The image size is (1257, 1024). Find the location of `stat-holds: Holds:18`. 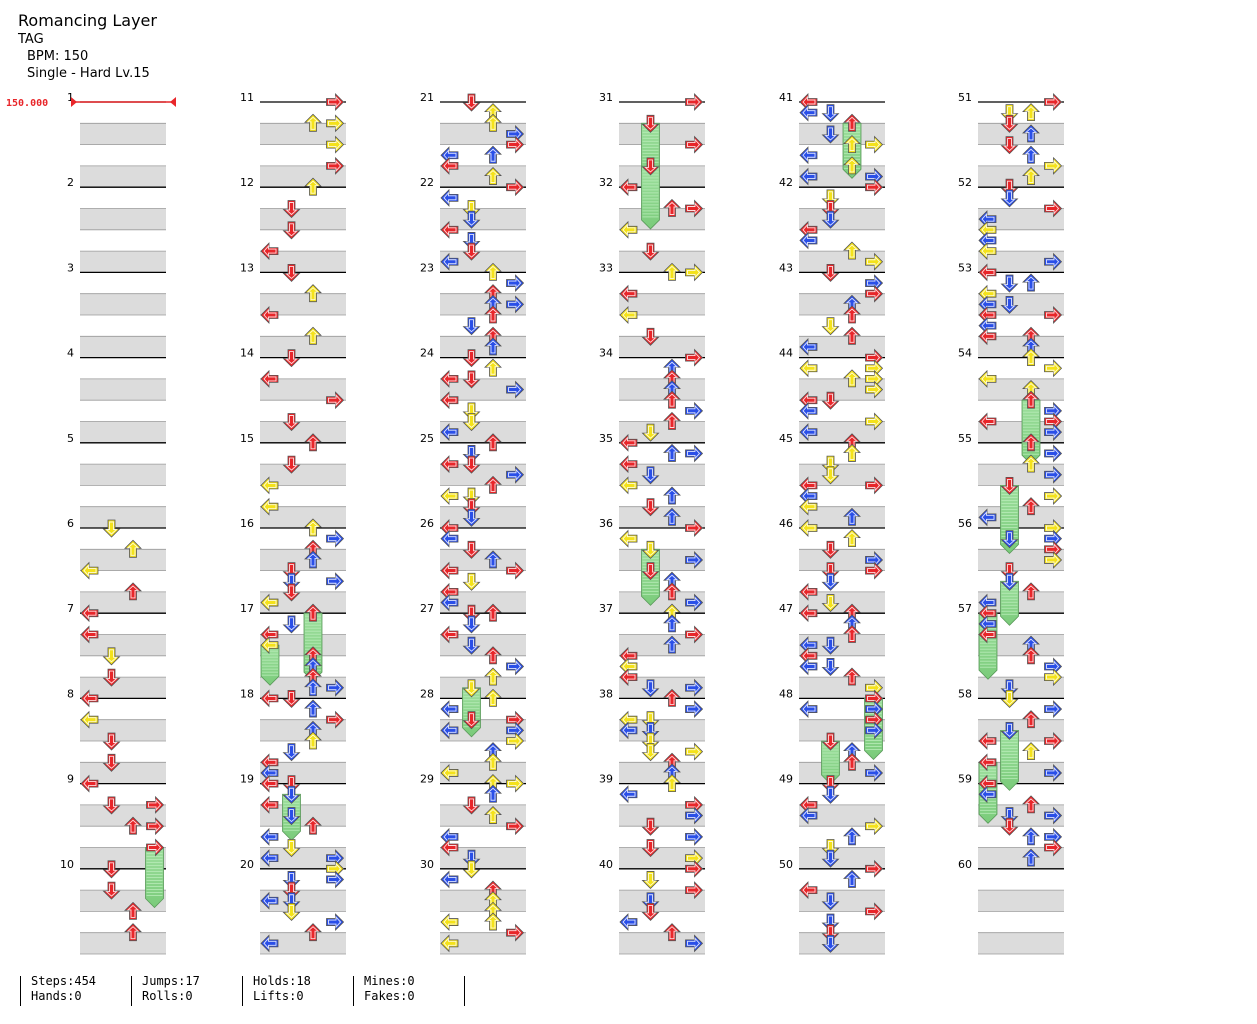

stat-holds: Holds:18 is located at coordinates (282, 981).